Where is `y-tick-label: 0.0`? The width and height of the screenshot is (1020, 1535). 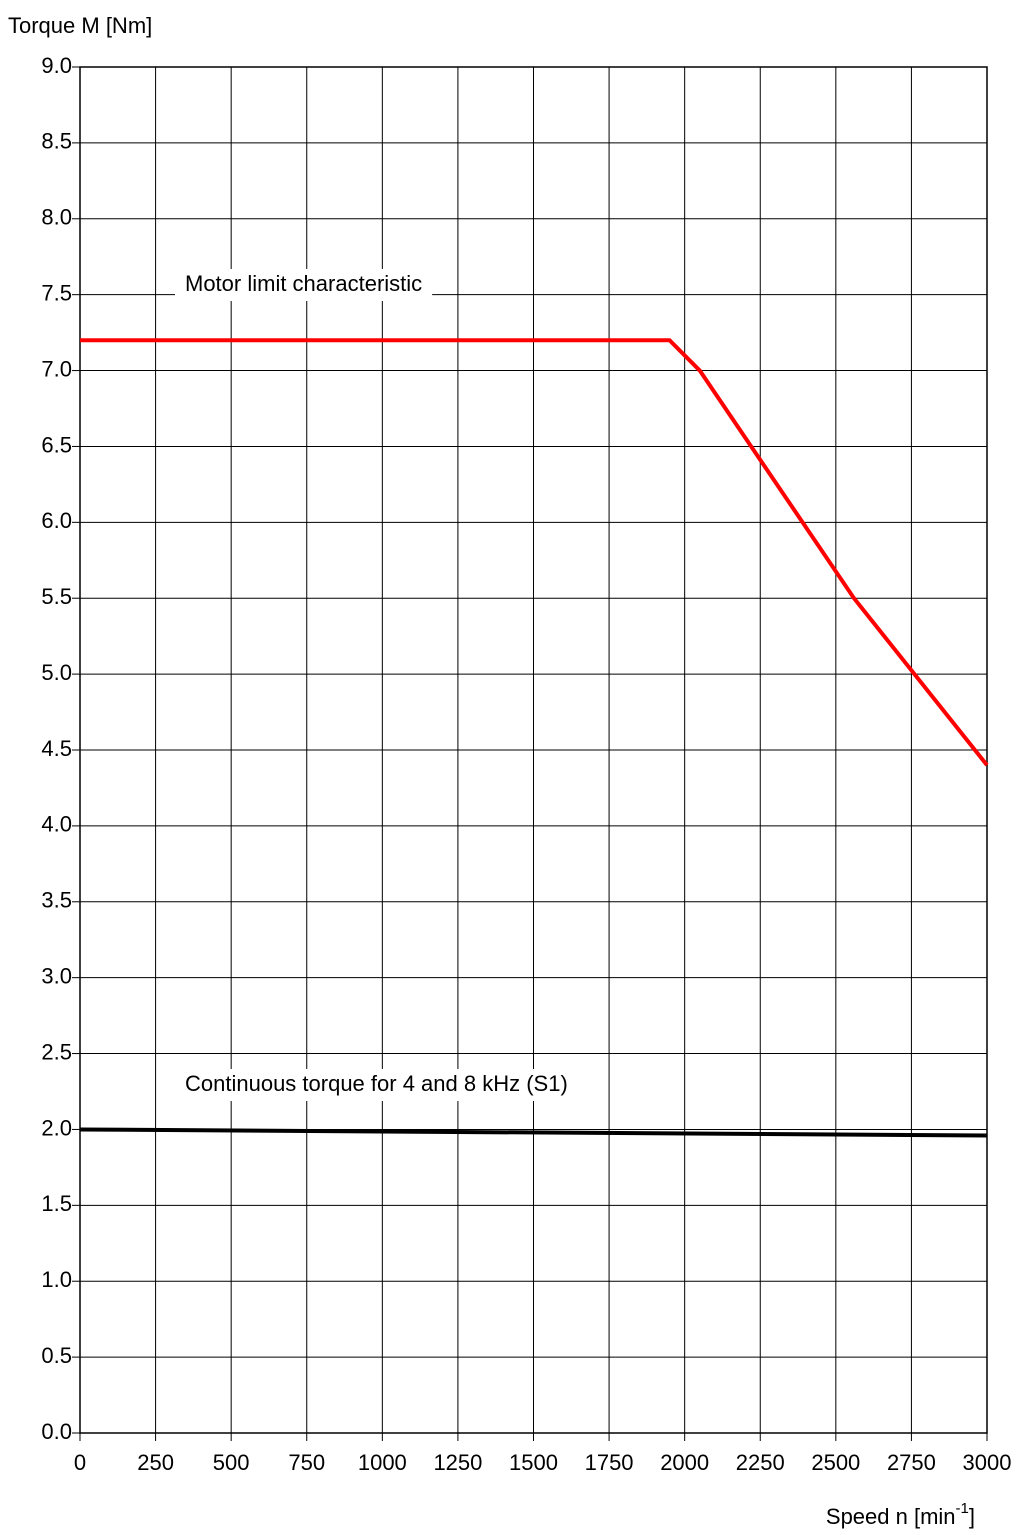 y-tick-label: 0.0 is located at coordinates (56, 1431).